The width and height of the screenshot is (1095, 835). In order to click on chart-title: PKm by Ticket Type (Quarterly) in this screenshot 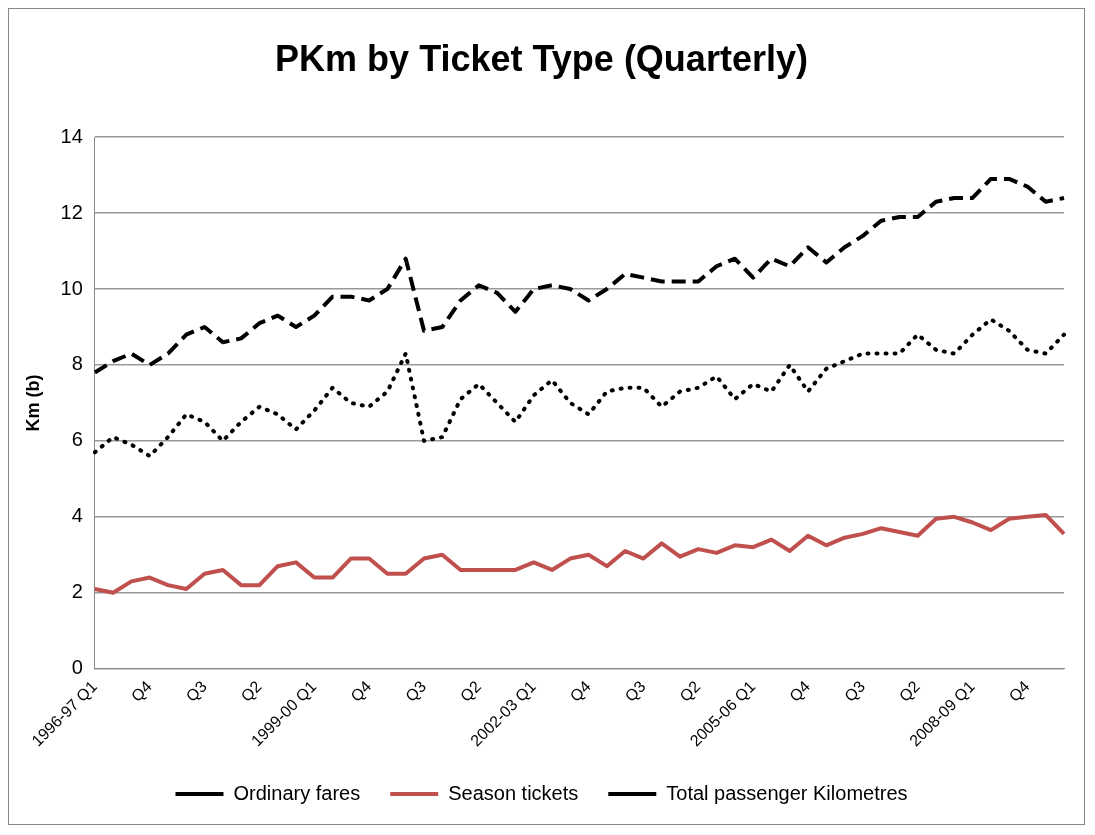, I will do `click(541, 58)`.